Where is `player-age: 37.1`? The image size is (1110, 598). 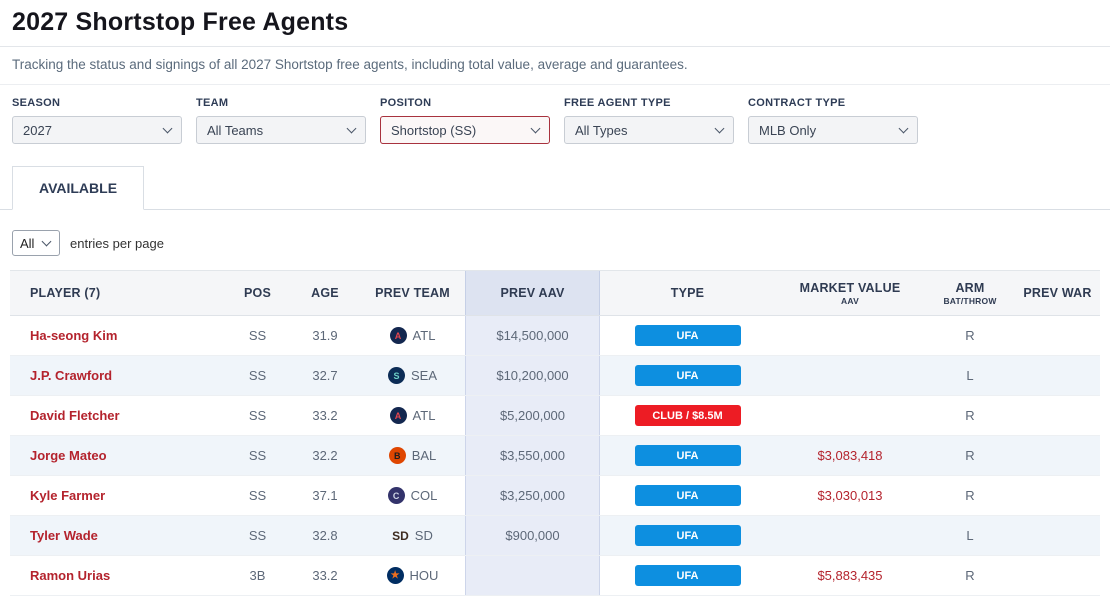 player-age: 37.1 is located at coordinates (325, 495).